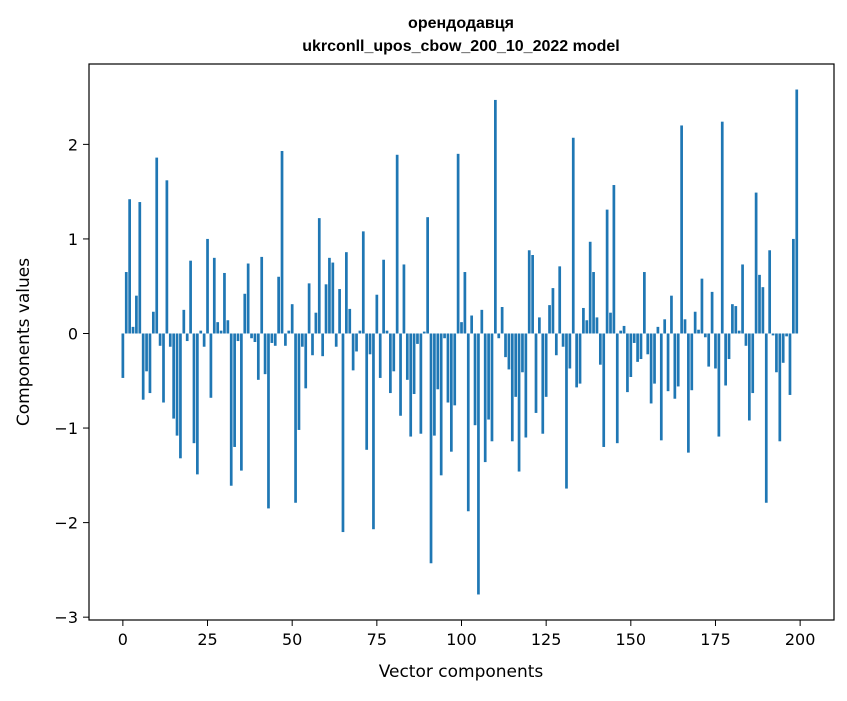 Image resolution: width=847 pixels, height=701 pixels. I want to click on x-tick-label: 25, so click(207, 639).